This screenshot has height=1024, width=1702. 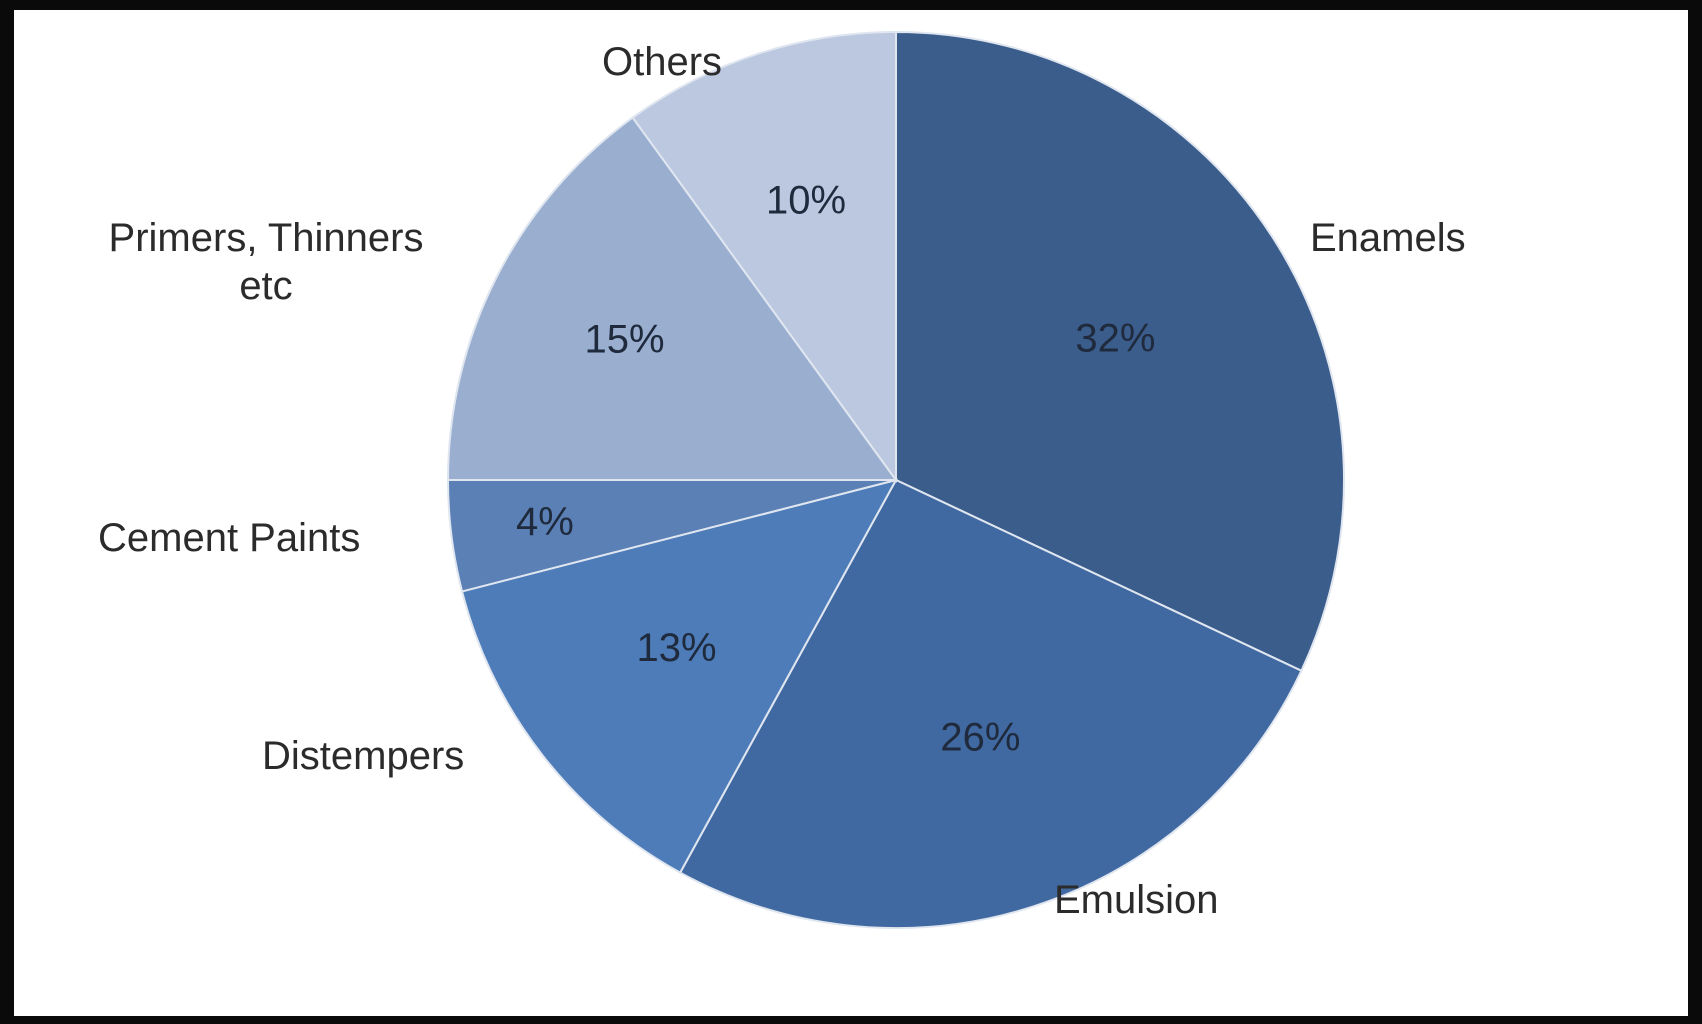 What do you see at coordinates (266, 262) in the screenshot?
I see `category-label: Primers, Thinners etc` at bounding box center [266, 262].